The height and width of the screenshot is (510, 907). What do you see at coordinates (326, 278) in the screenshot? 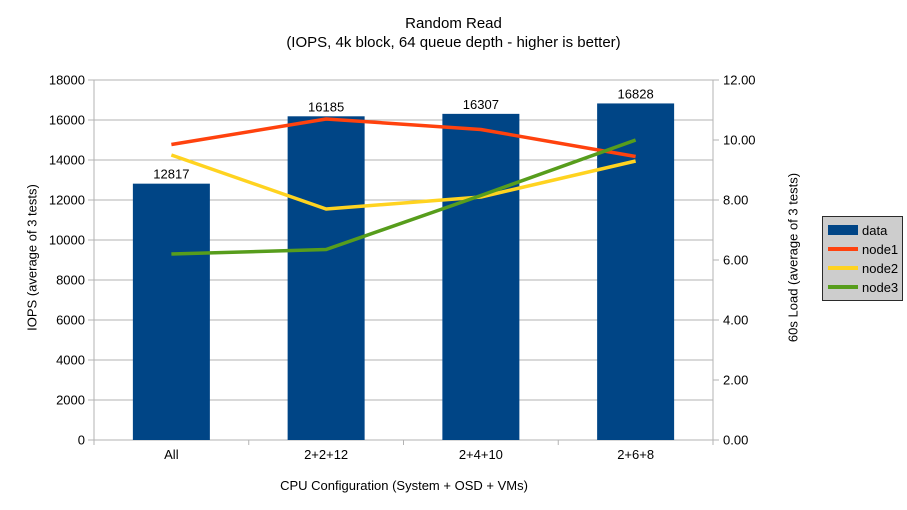
I see `bar-2+2+12` at bounding box center [326, 278].